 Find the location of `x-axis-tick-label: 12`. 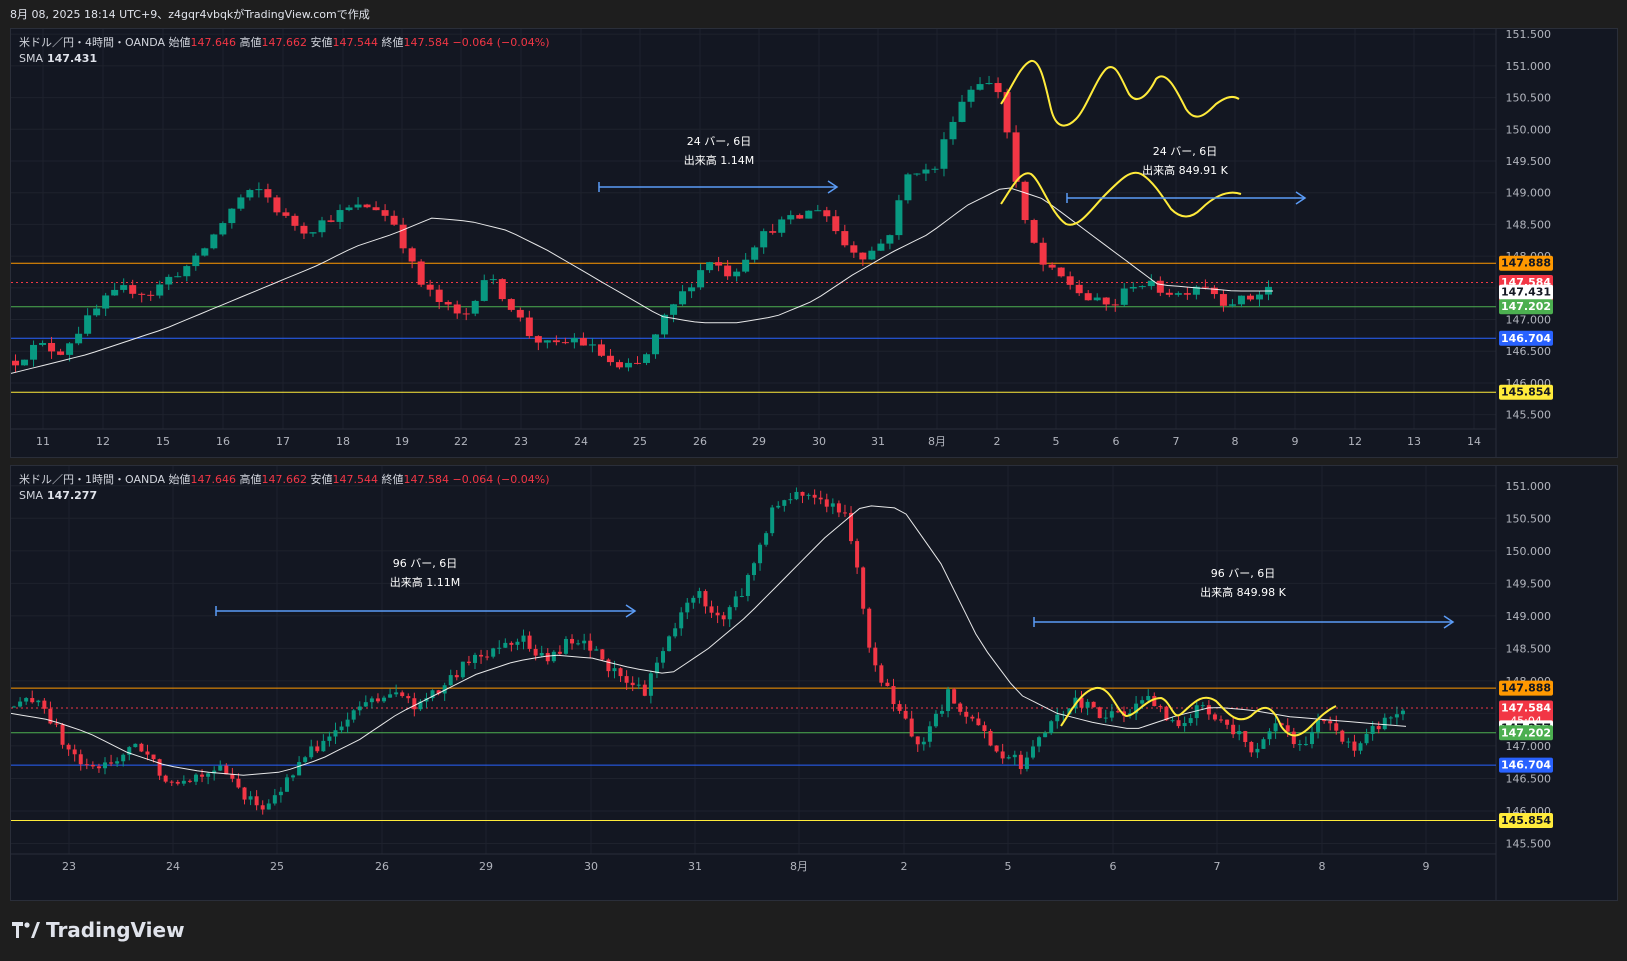

x-axis-tick-label: 12 is located at coordinates (1355, 441).